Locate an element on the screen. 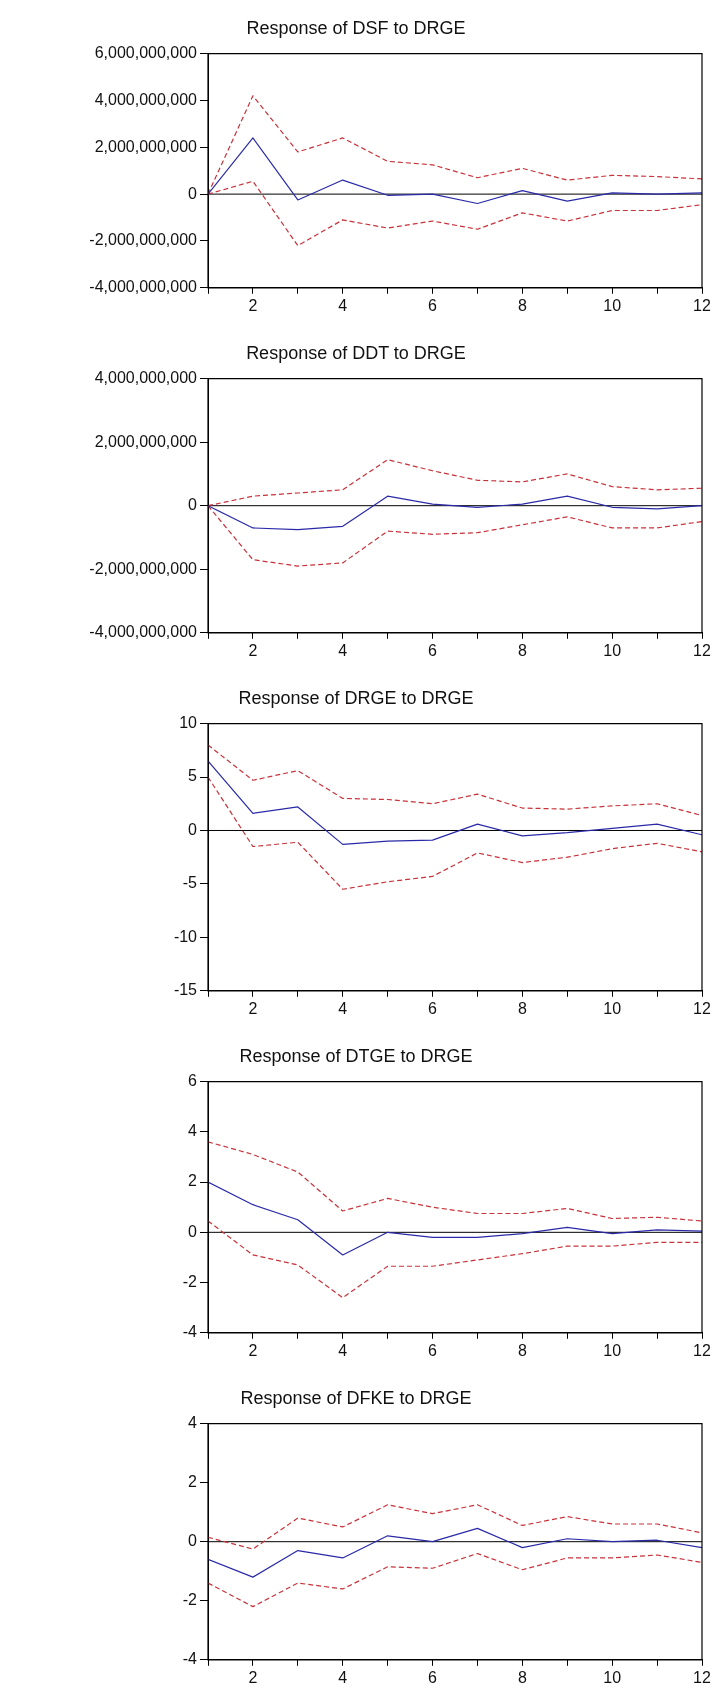 The image size is (718, 1697). y-tick-label: -5 is located at coordinates (190, 883).